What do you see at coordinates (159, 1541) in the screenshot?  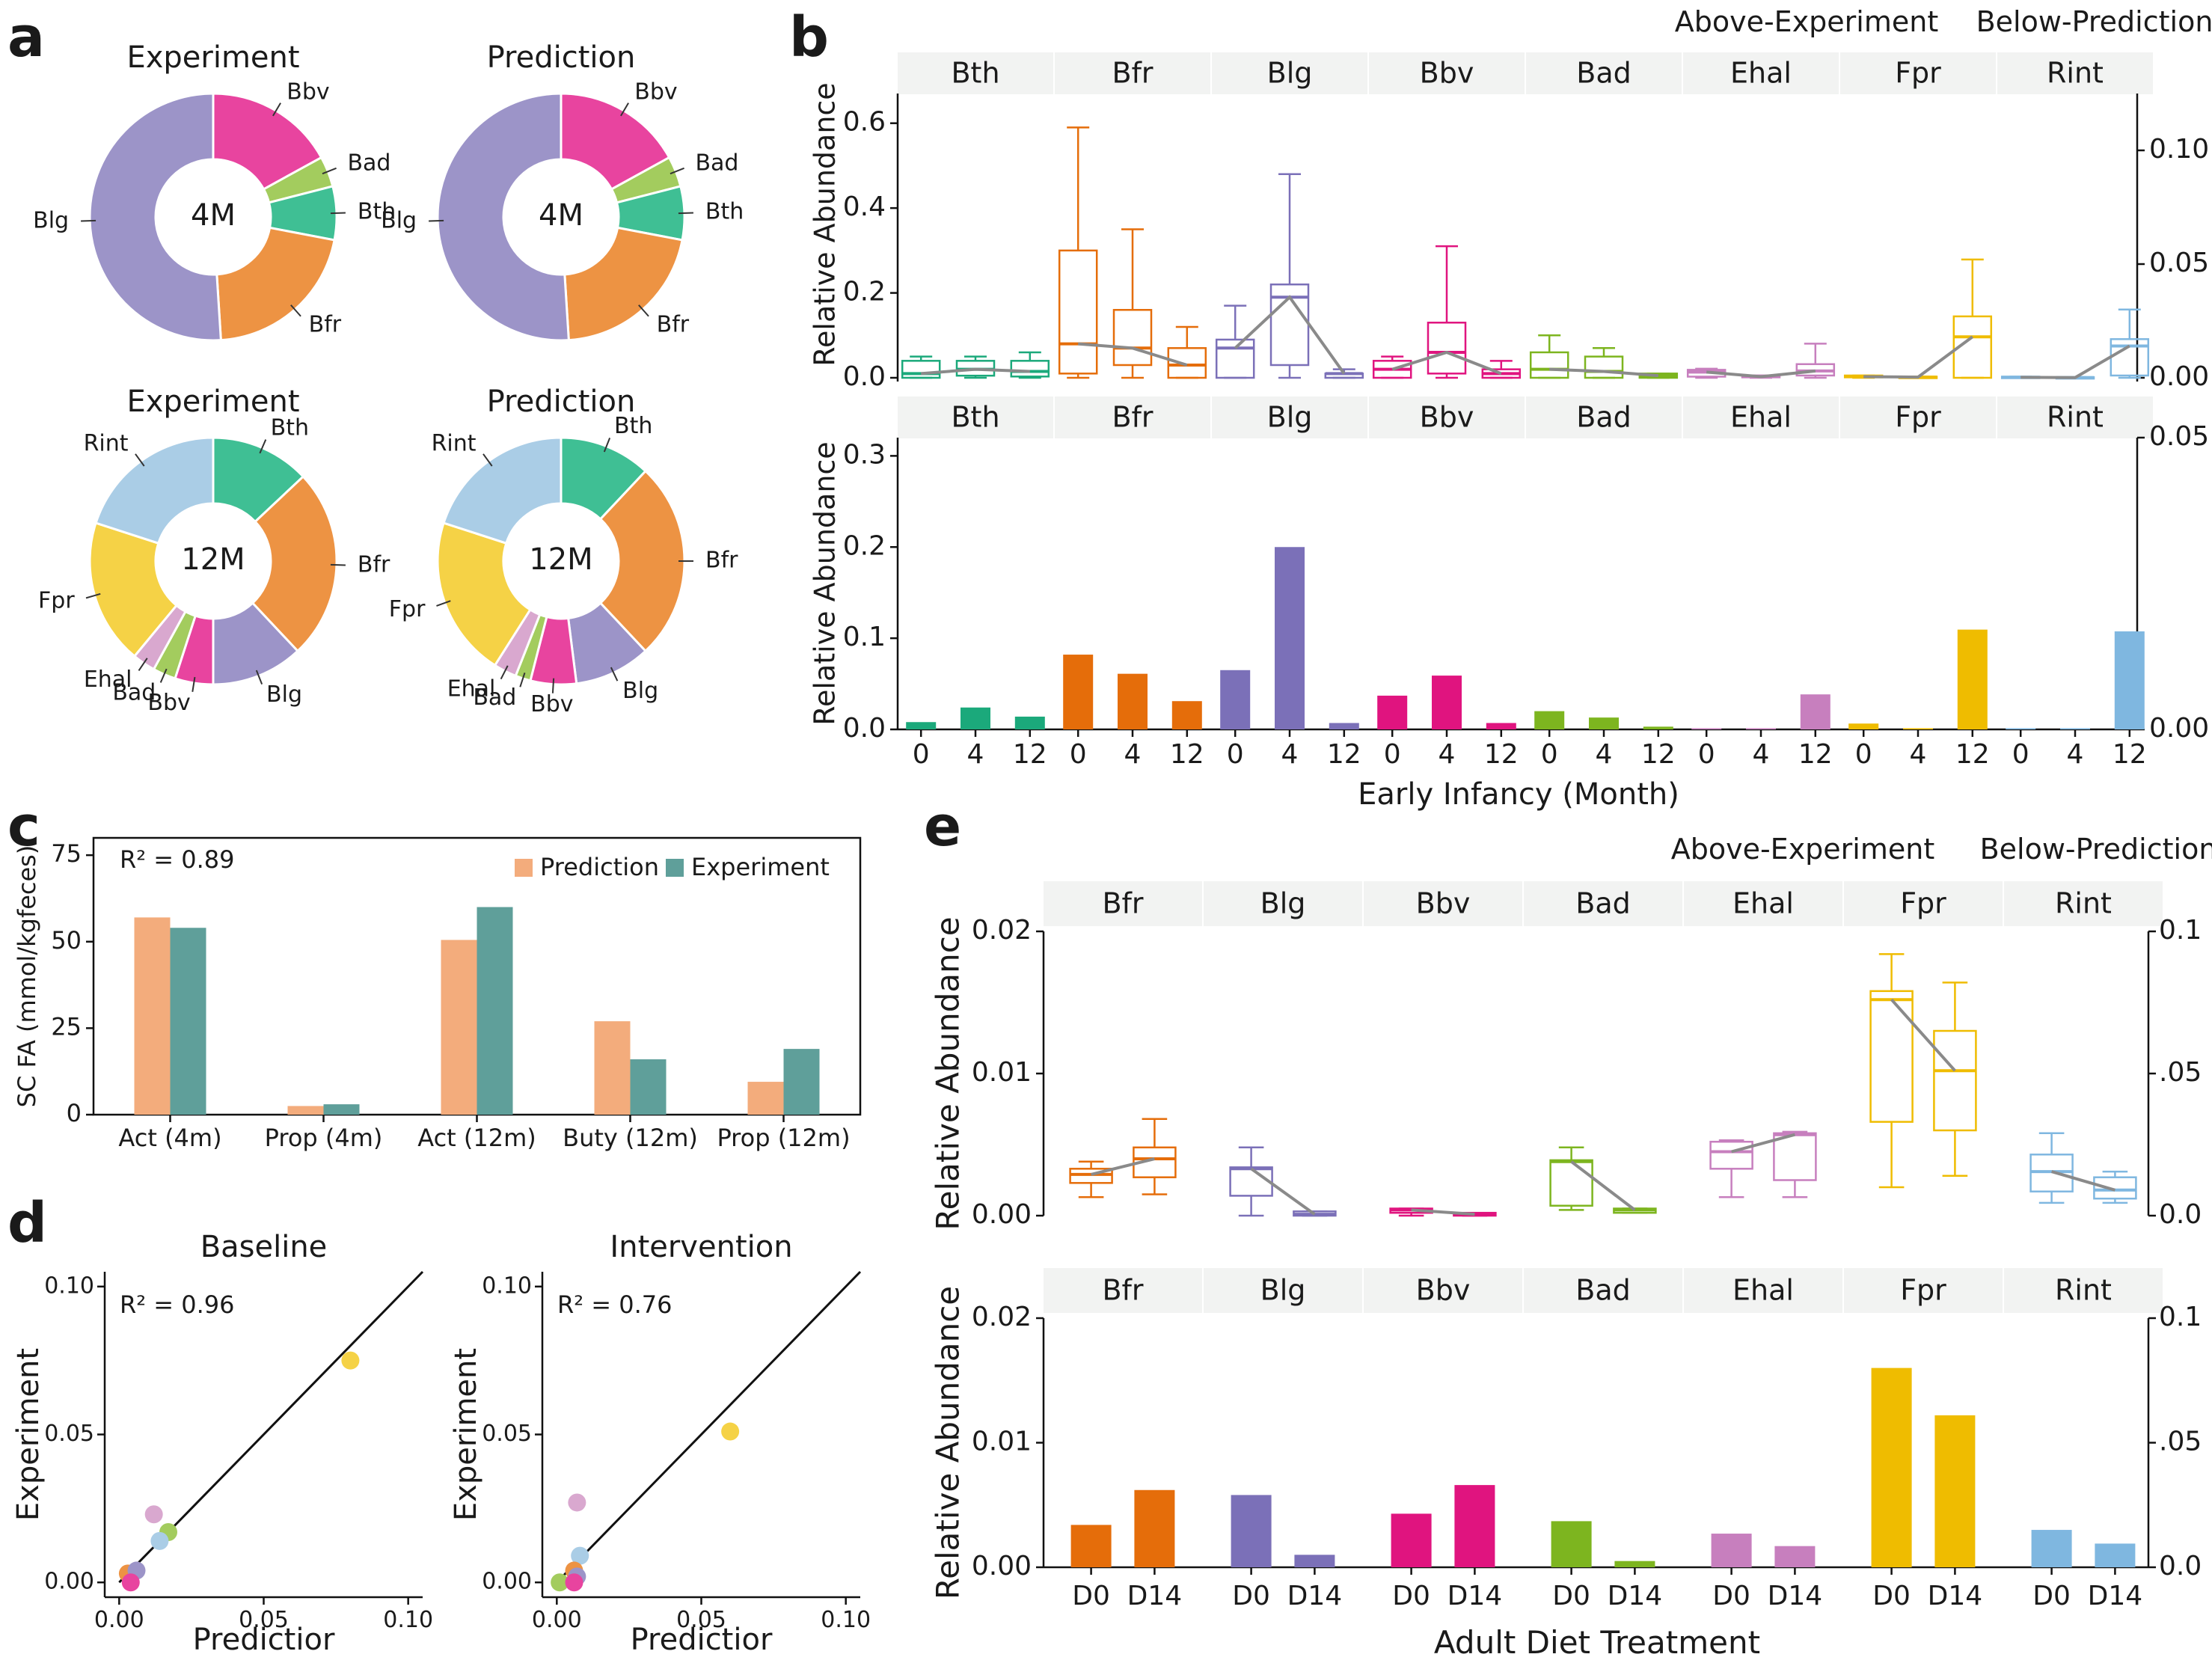 I see `d-0-point-Rint` at bounding box center [159, 1541].